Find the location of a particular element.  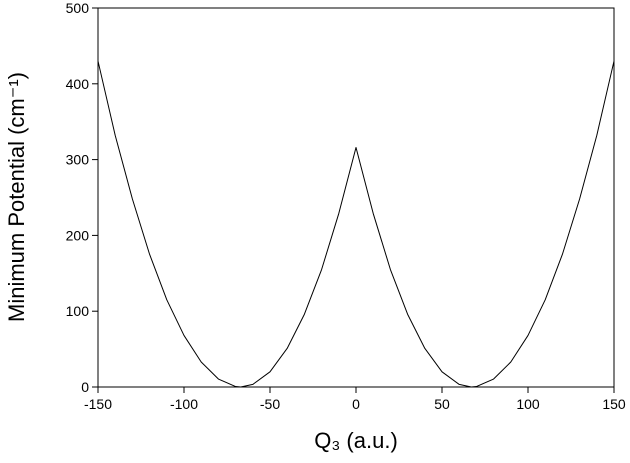

x-tick-label: 0 is located at coordinates (356, 404).